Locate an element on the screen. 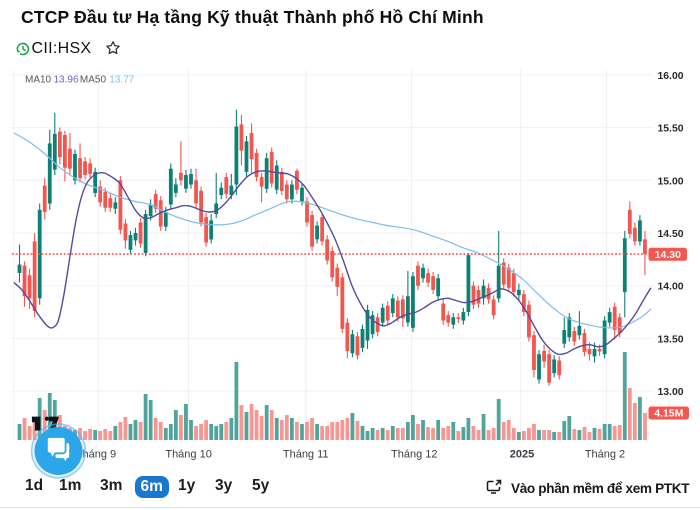 This screenshot has width=700, height=510. svg-text: 2025 is located at coordinates (522, 455).